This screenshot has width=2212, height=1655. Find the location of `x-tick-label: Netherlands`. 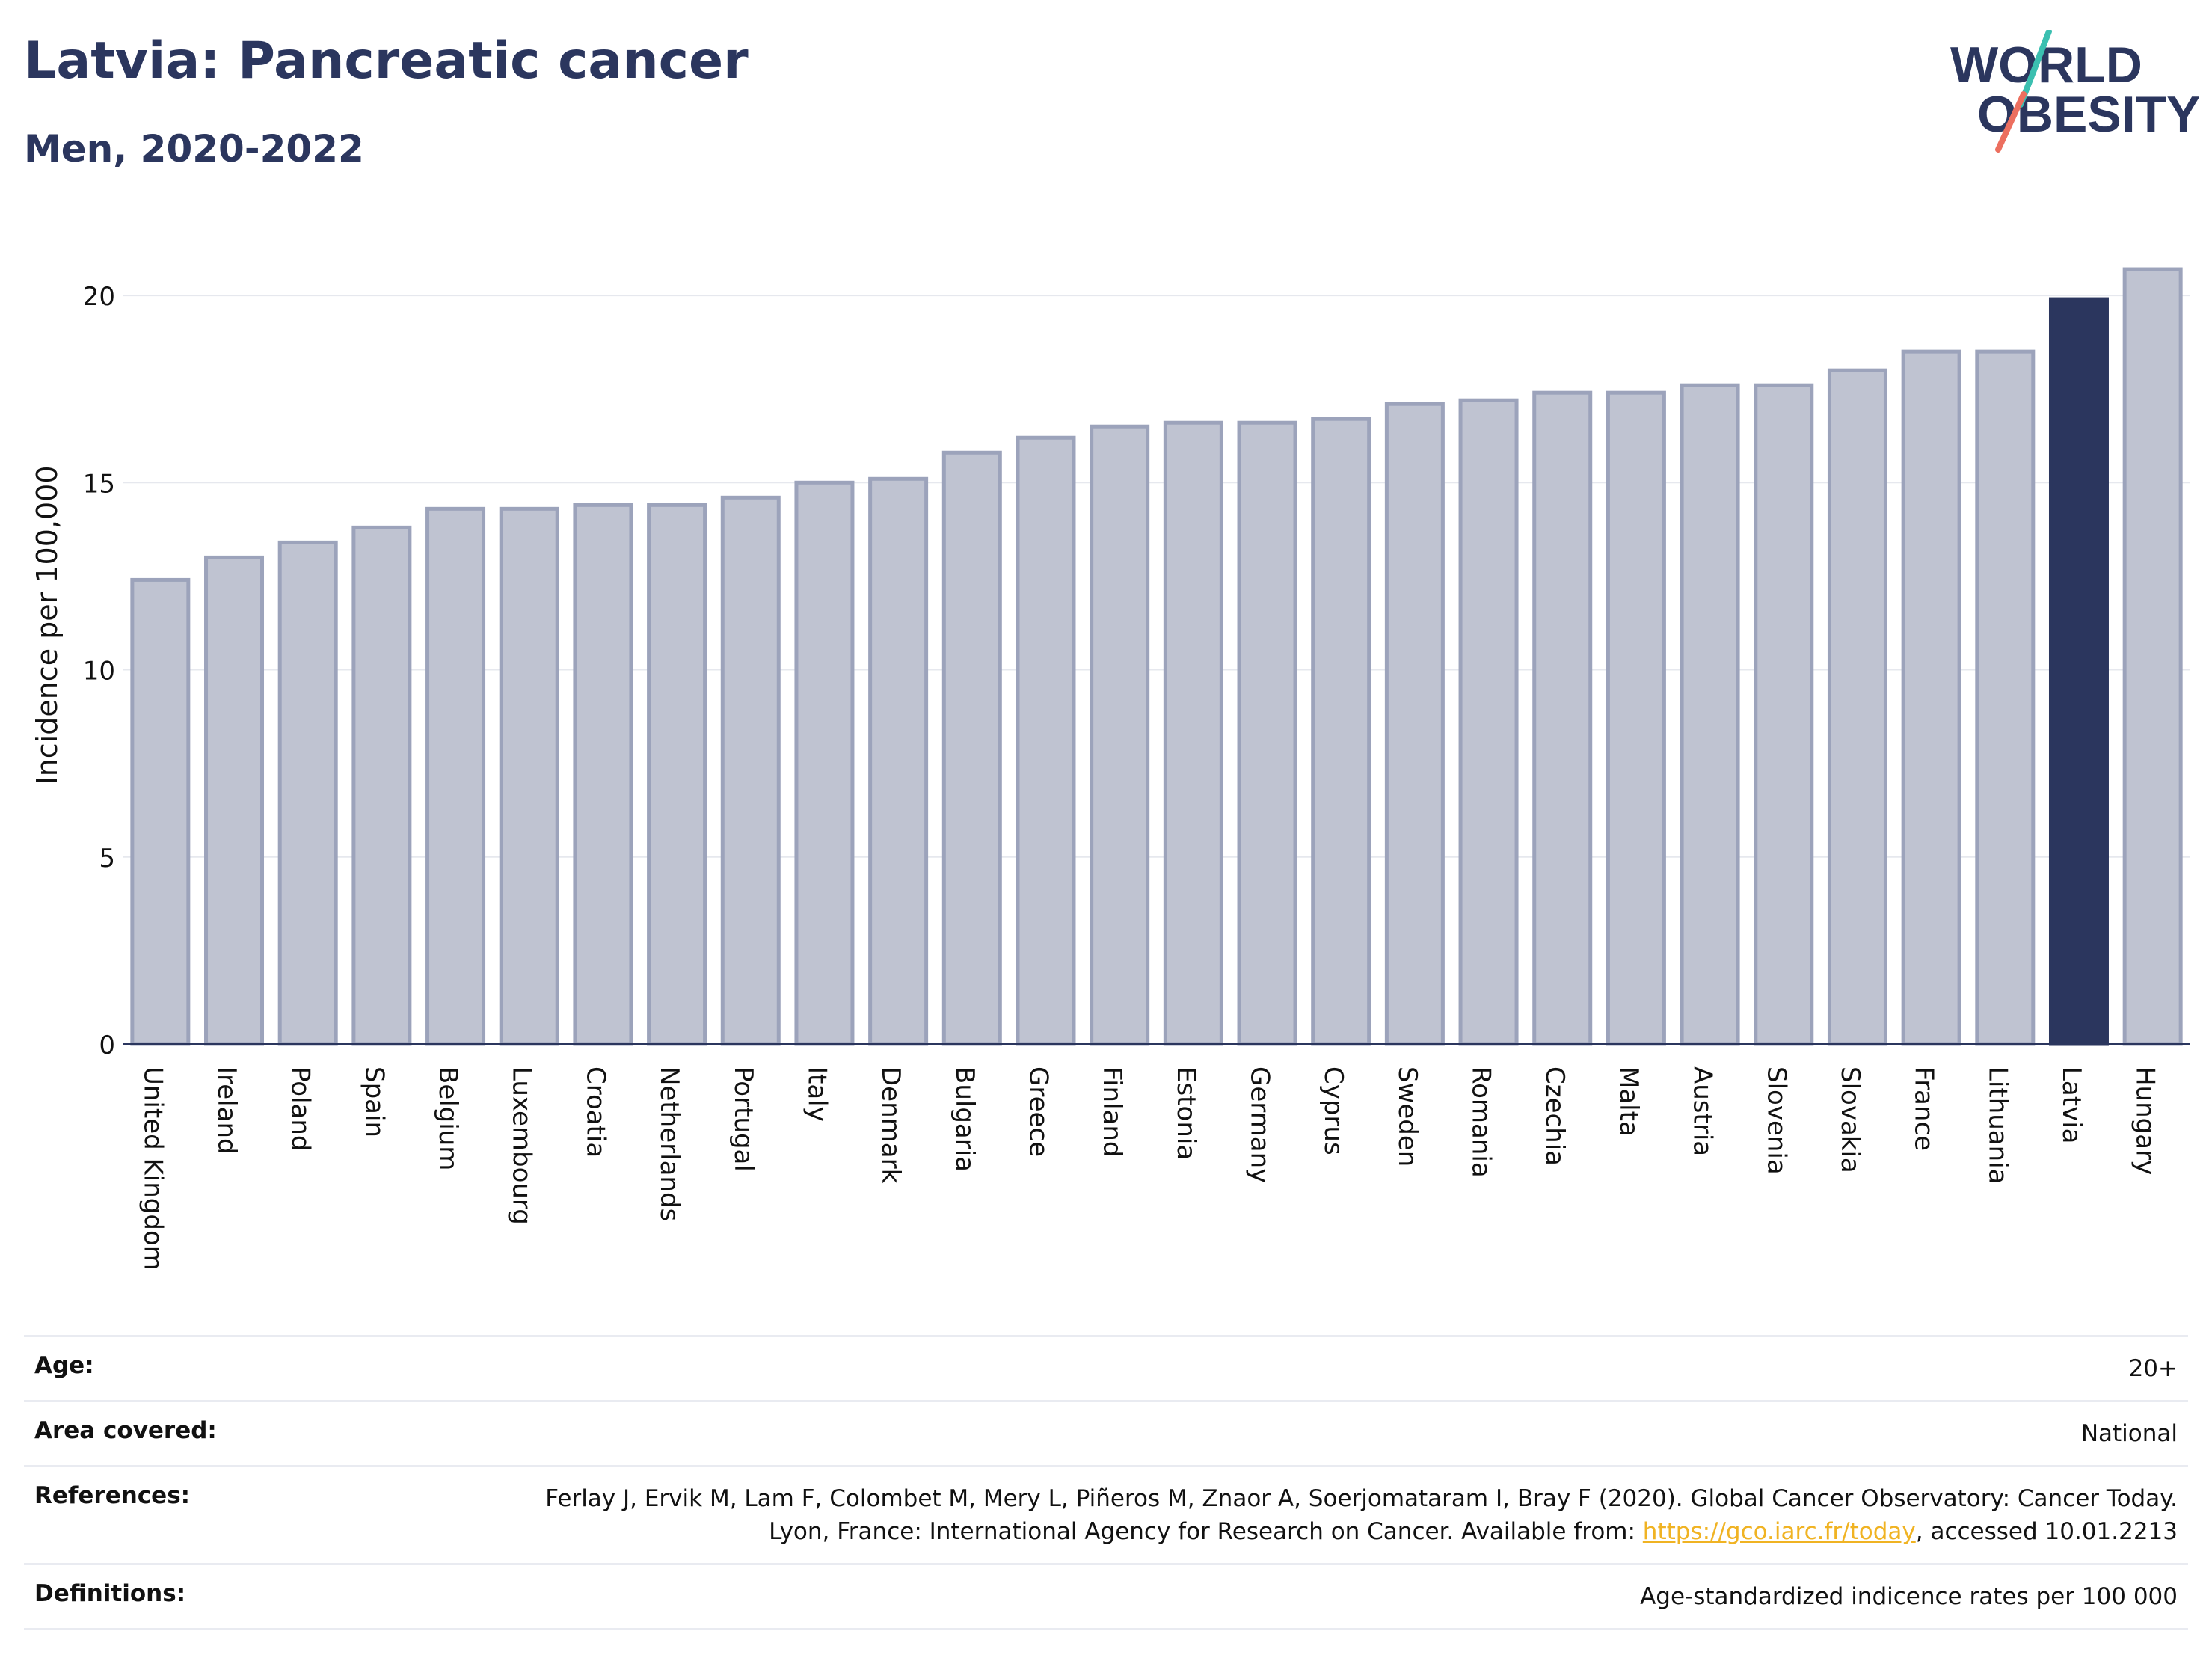

x-tick-label: Netherlands is located at coordinates (669, 1143).